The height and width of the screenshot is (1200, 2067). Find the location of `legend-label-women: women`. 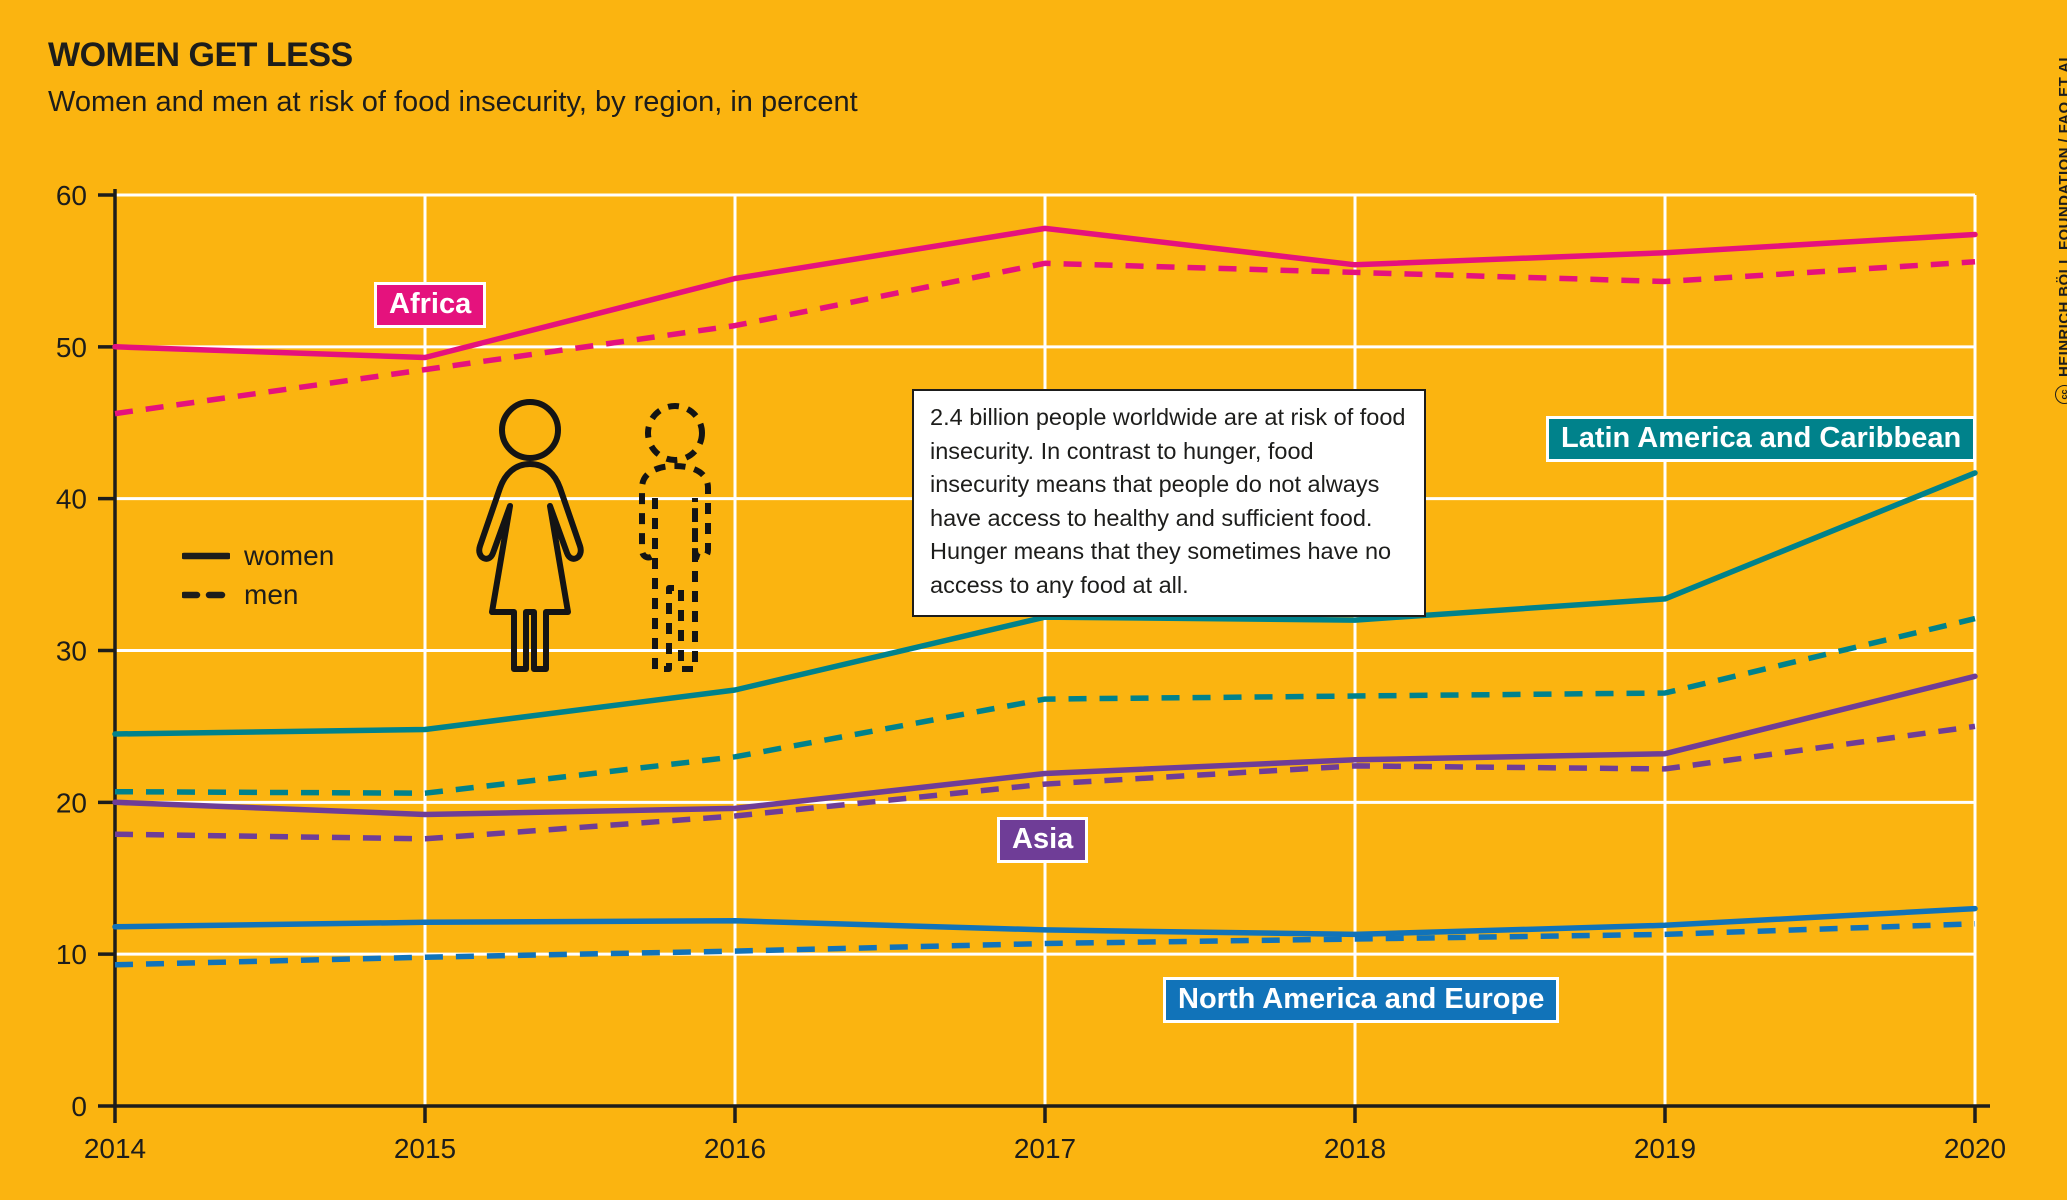

legend-label-women: women is located at coordinates (289, 555).